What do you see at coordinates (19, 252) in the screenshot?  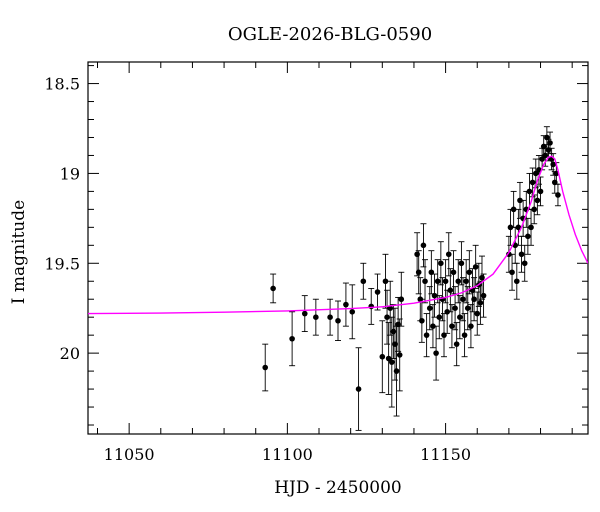 I see `y-axis-label: I magnitude` at bounding box center [19, 252].